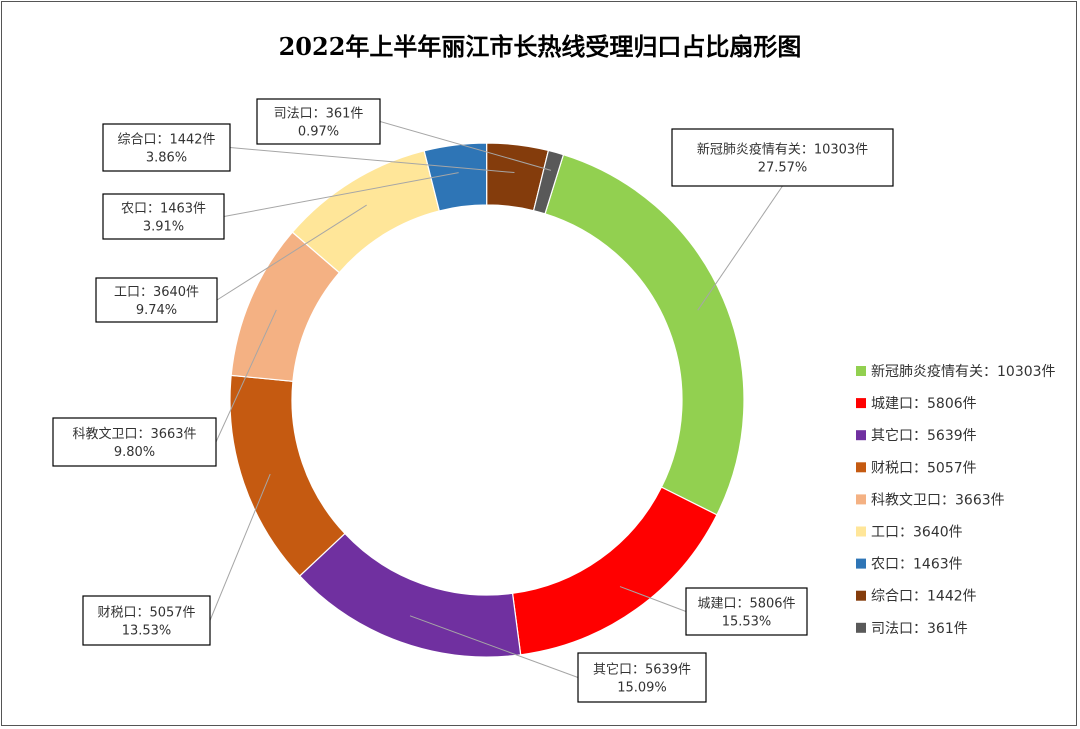 The width and height of the screenshot is (1080, 729). Describe the element at coordinates (166, 158) in the screenshot. I see `callout-percent-7: 3.86%` at that location.